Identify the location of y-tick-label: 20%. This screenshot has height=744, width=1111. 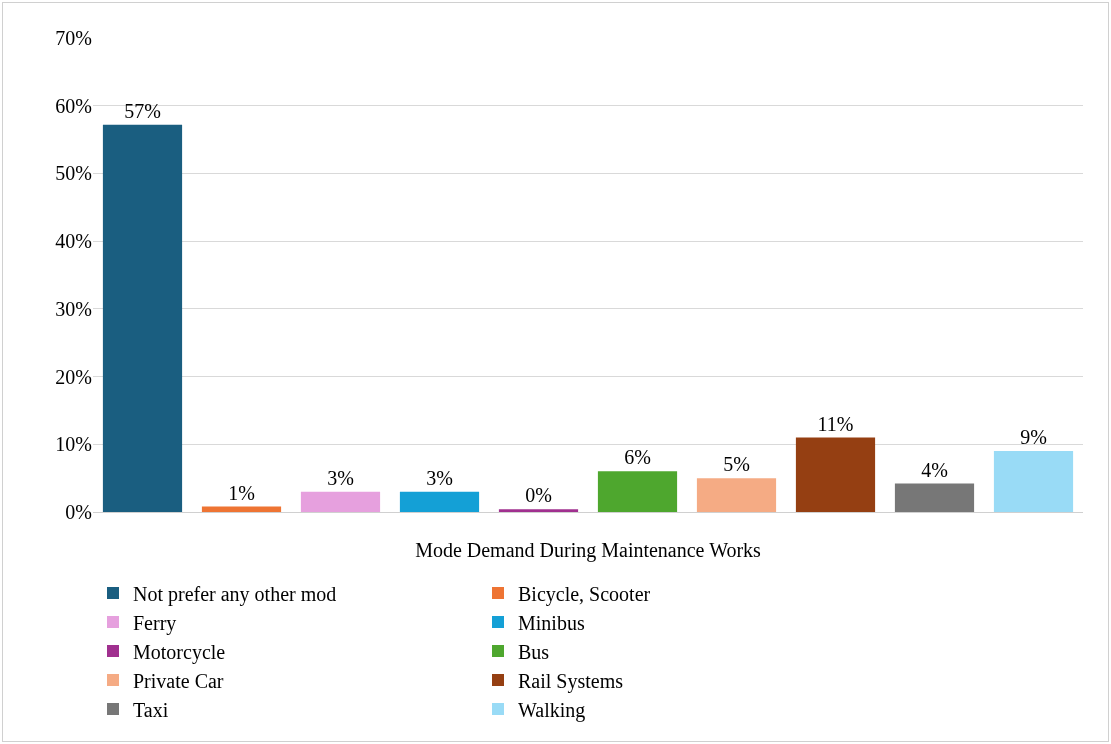
(73, 376).